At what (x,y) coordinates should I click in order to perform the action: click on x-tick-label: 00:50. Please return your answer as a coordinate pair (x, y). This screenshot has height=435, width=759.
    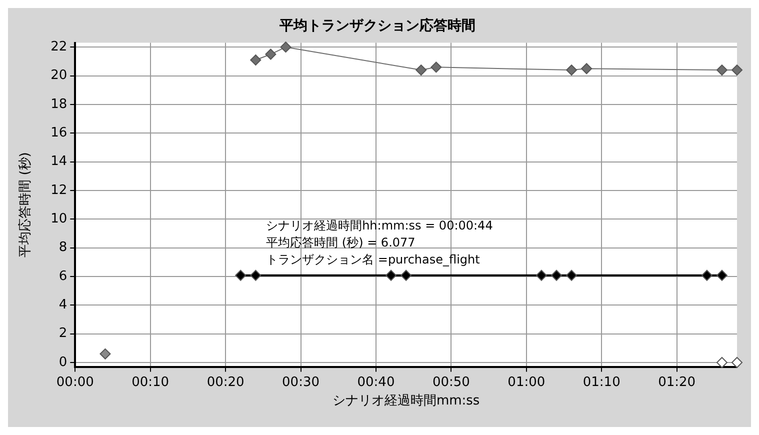
    Looking at the image, I should click on (451, 382).